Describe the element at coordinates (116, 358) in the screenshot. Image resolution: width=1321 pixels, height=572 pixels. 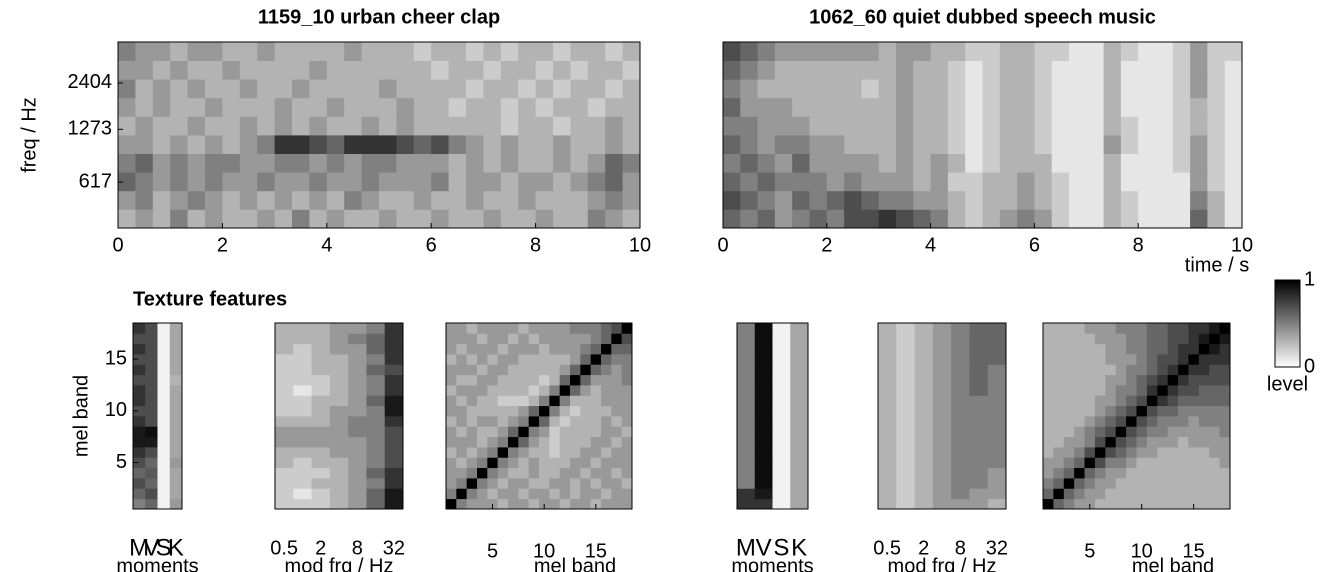
I see `y-tick-label: 15` at that location.